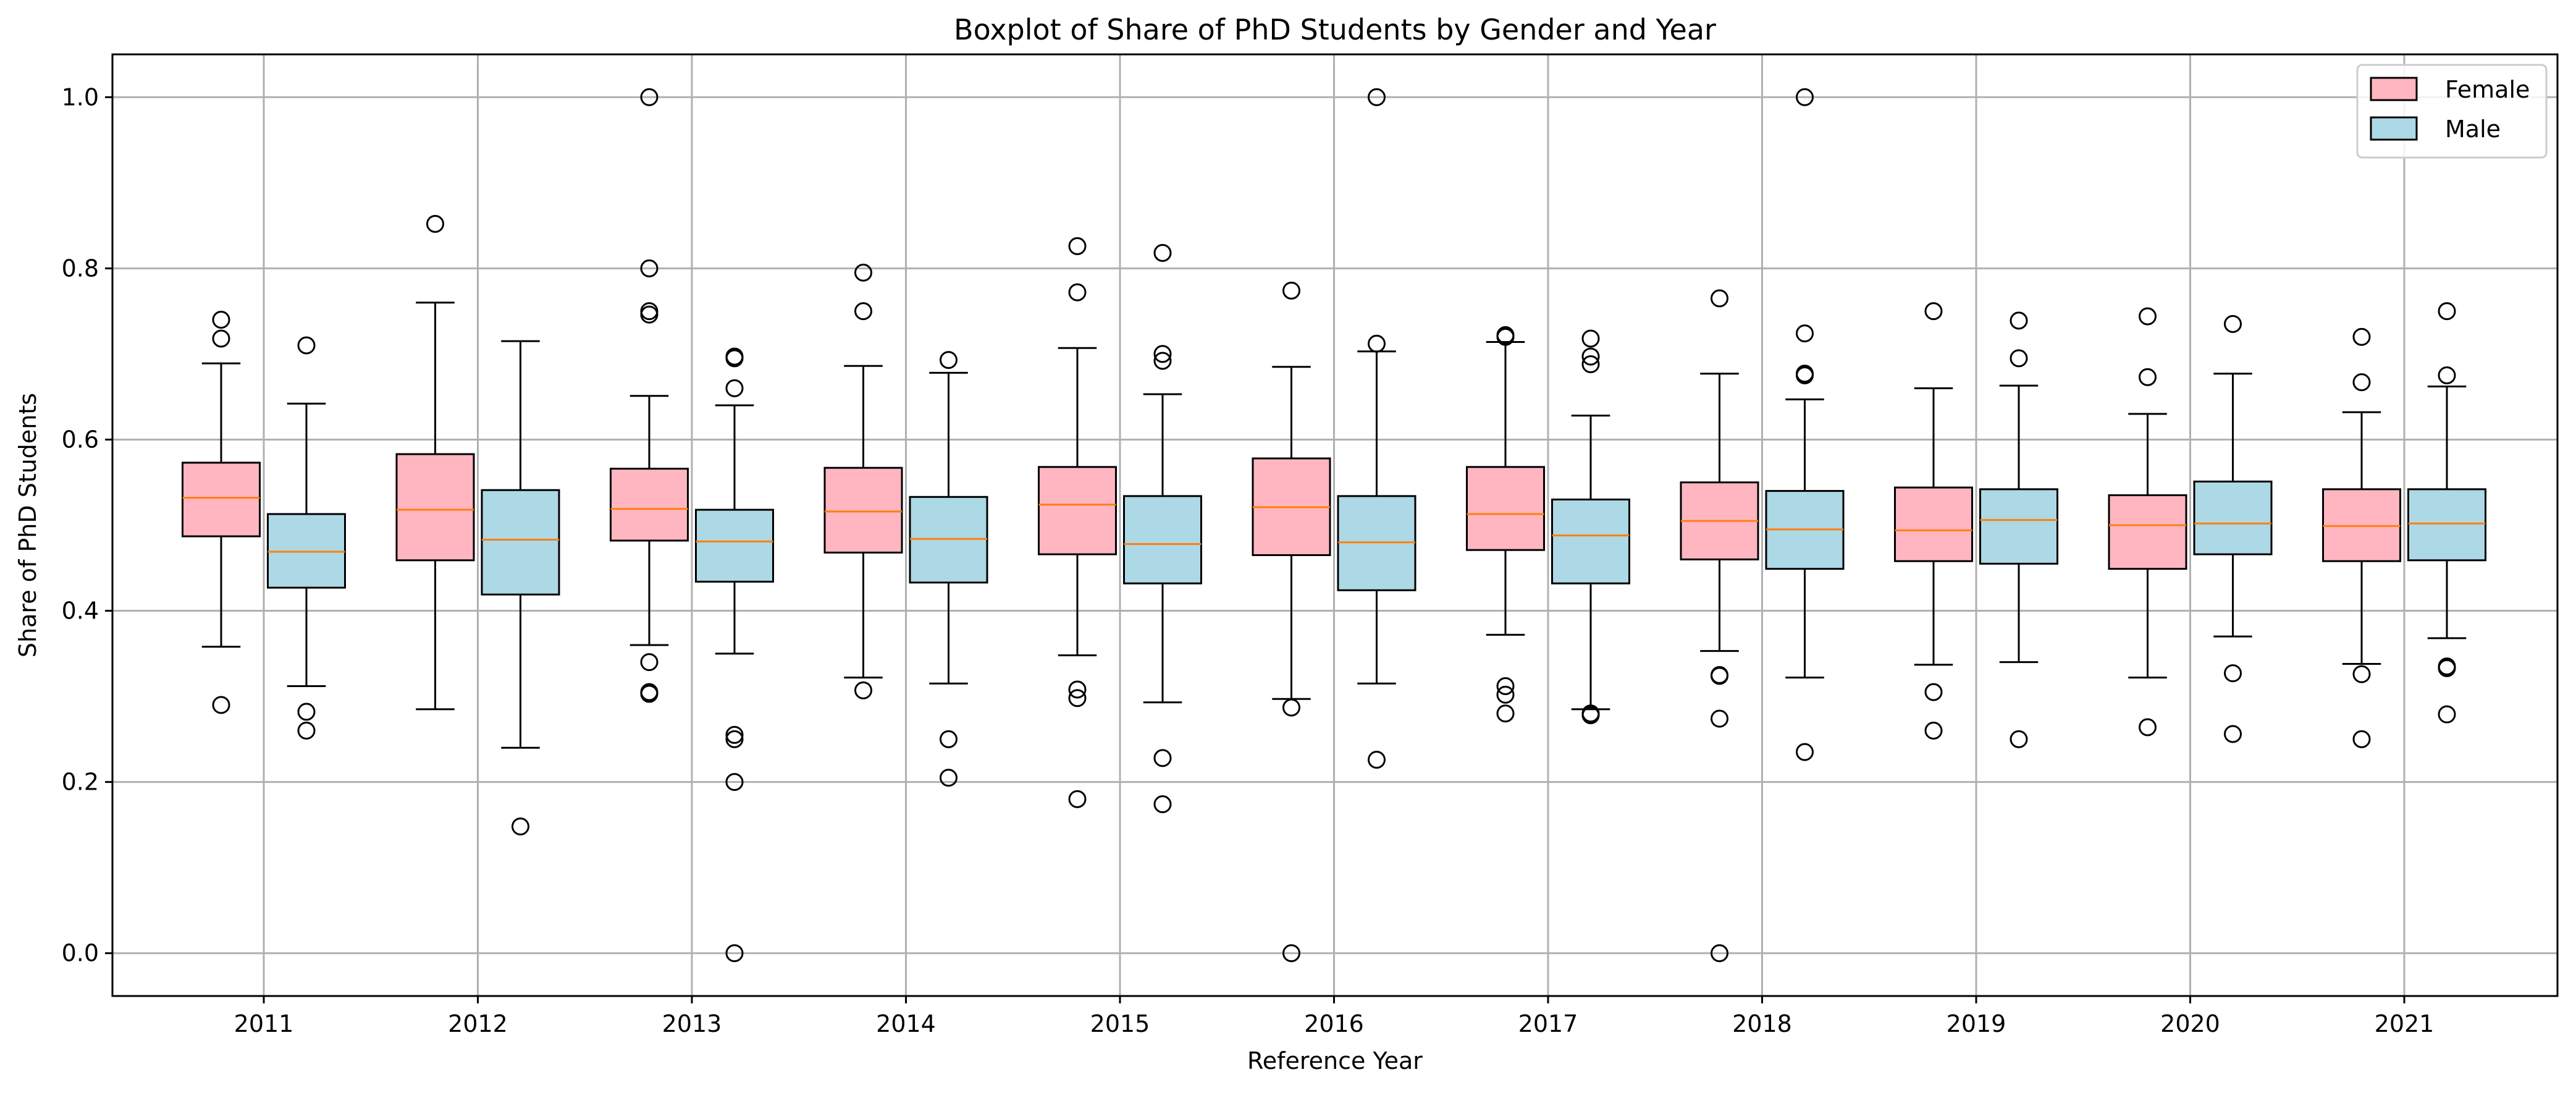 Image resolution: width=2576 pixels, height=1093 pixels. What do you see at coordinates (906, 1024) in the screenshot?
I see `x-tick-label: 2014` at bounding box center [906, 1024].